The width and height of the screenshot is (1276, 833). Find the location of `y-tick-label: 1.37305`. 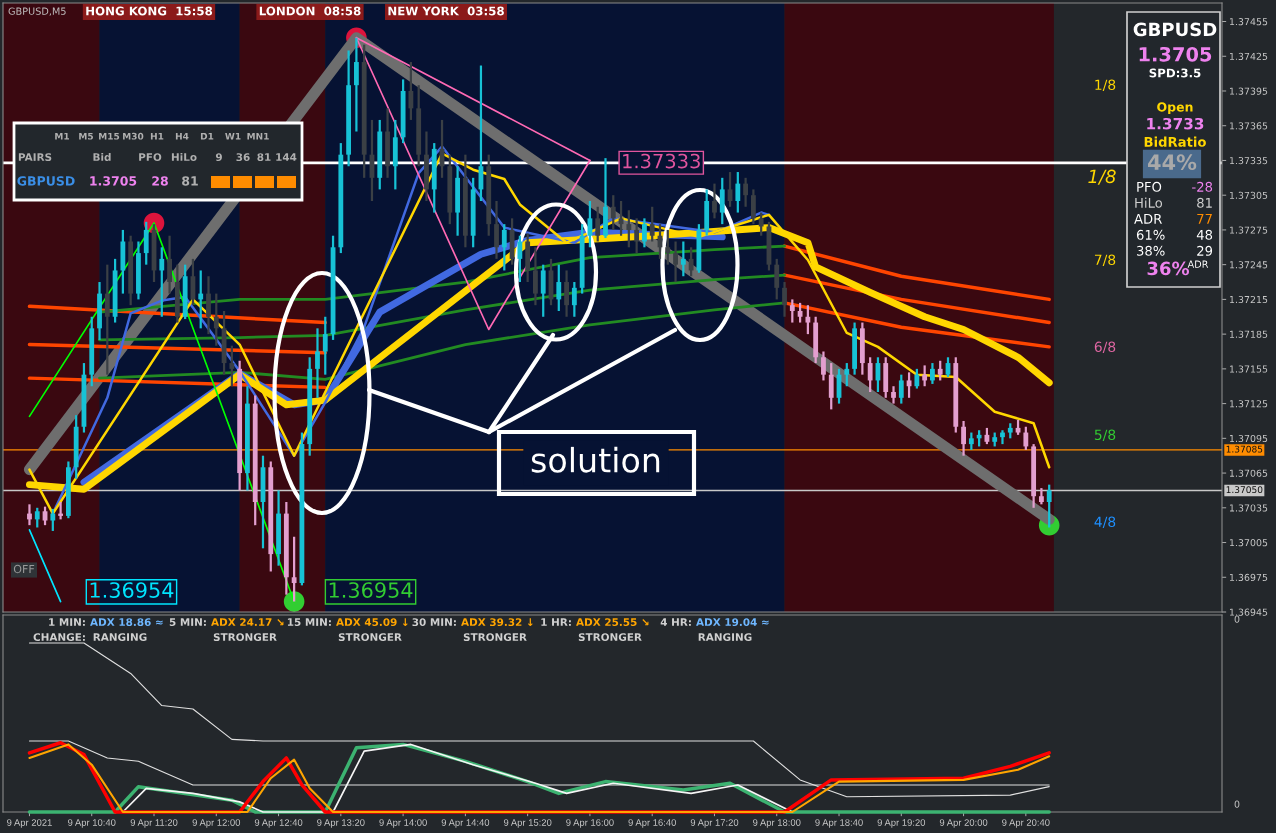

y-tick-label: 1.37305 is located at coordinates (1248, 195).